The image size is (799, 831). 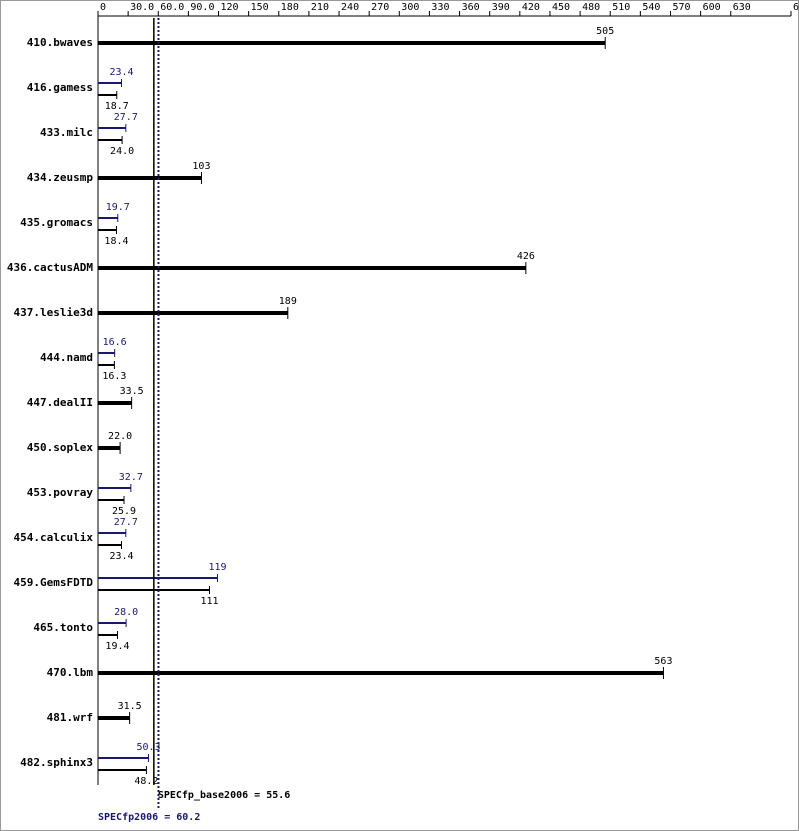 What do you see at coordinates (531, 7) in the screenshot?
I see `x-tick-label: 420` at bounding box center [531, 7].